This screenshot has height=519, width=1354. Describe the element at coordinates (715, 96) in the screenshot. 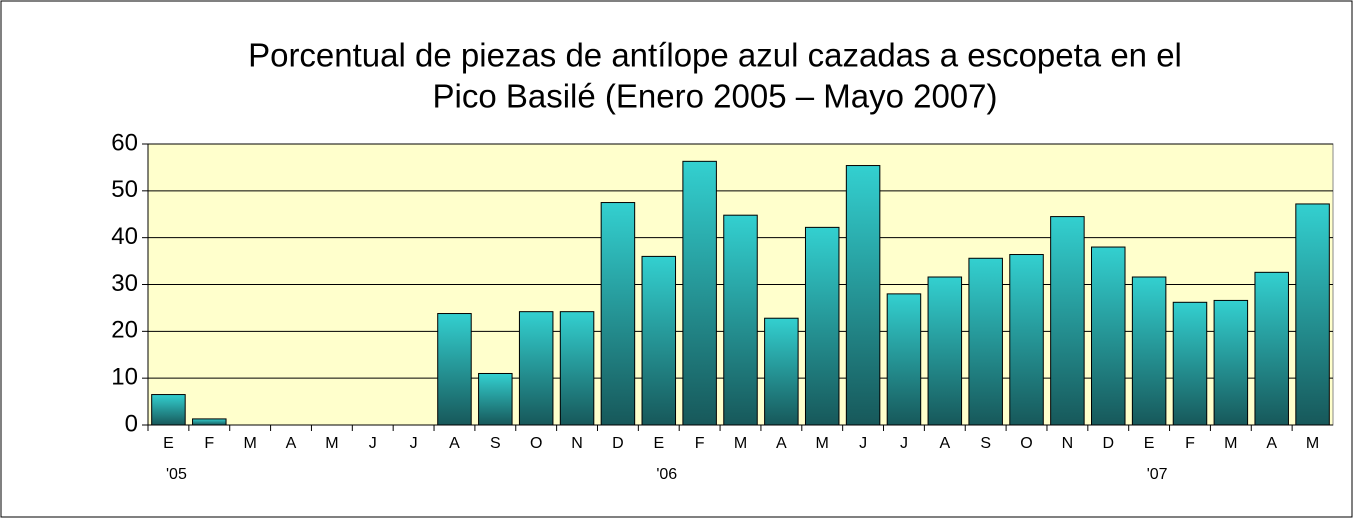

I see `chart-title: Pico Basilé (Enero 2005 – Mayo 2007)` at that location.